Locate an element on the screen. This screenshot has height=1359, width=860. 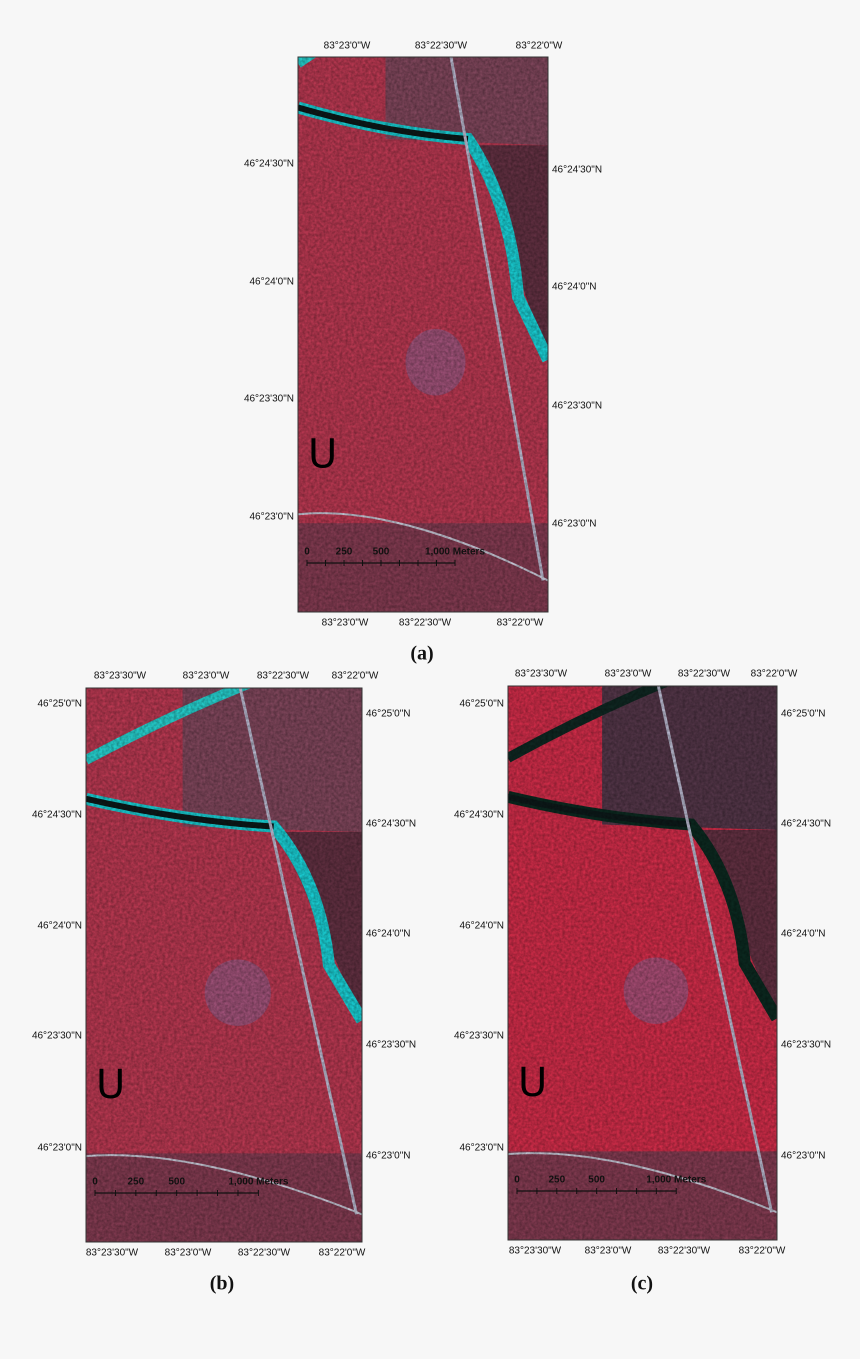
river-north is located at coordinates (307, 62).